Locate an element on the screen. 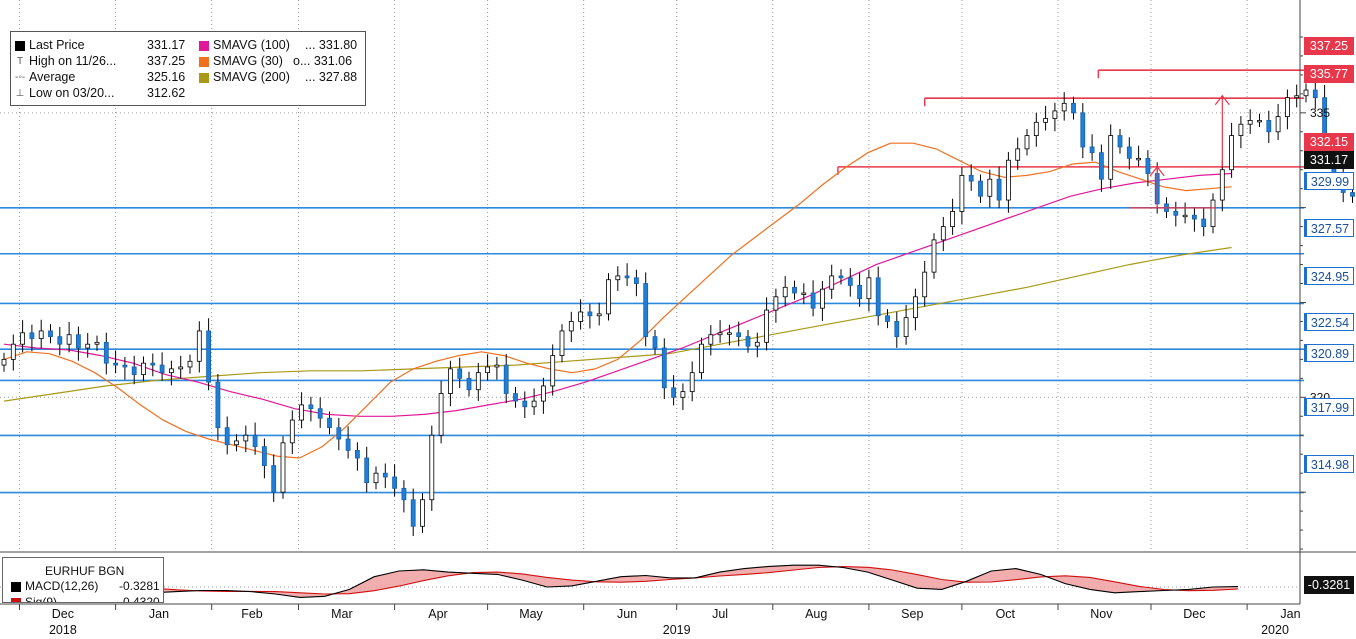  annotations is located at coordinates (1179, 151).